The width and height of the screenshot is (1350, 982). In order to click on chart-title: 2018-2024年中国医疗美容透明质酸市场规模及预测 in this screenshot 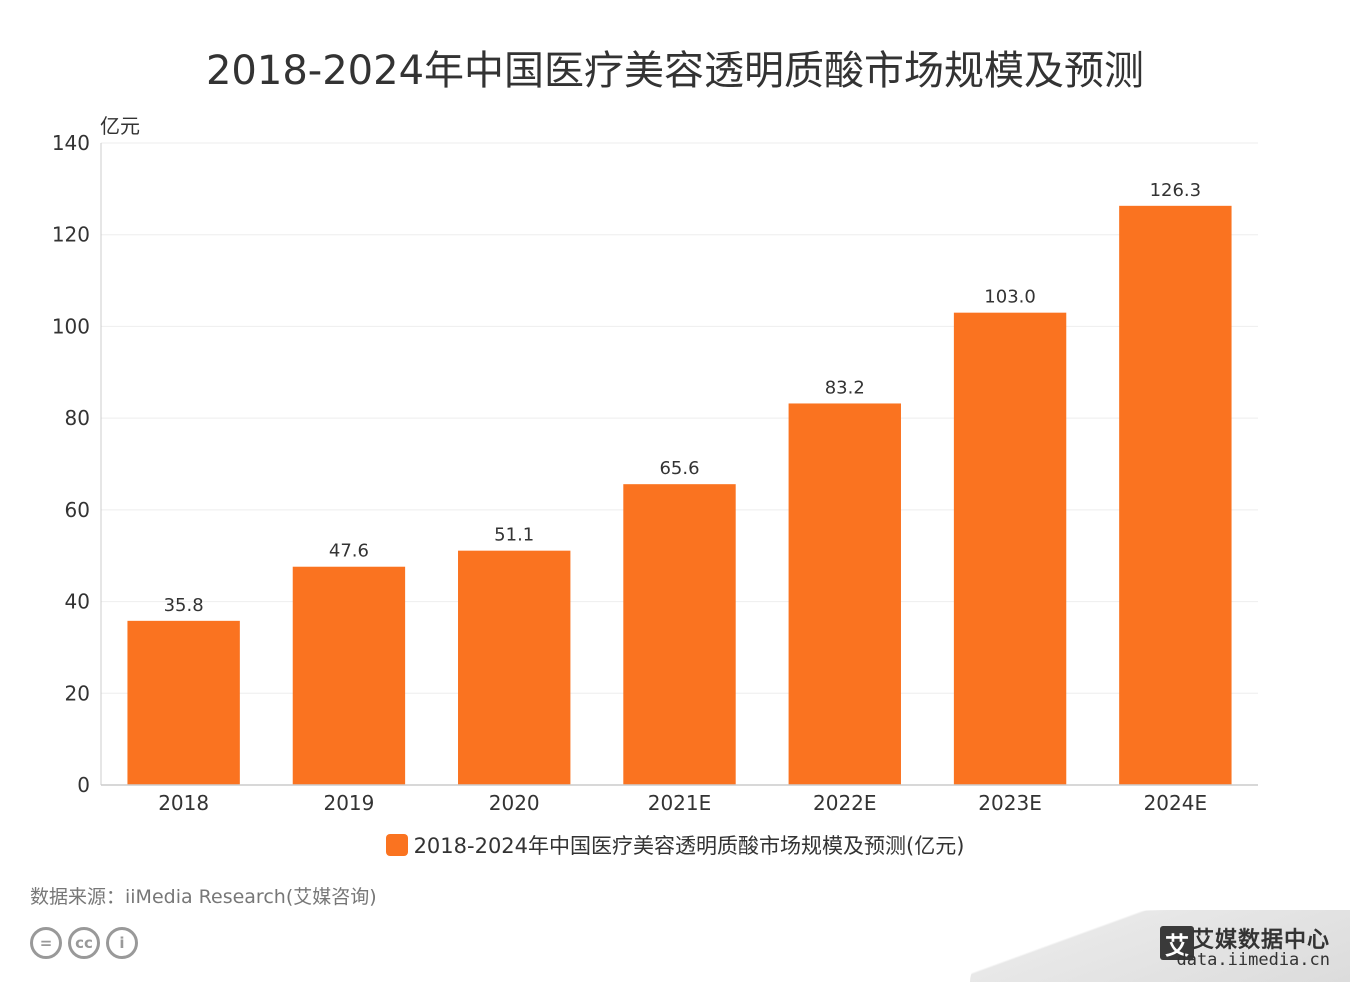, I will do `click(675, 71)`.